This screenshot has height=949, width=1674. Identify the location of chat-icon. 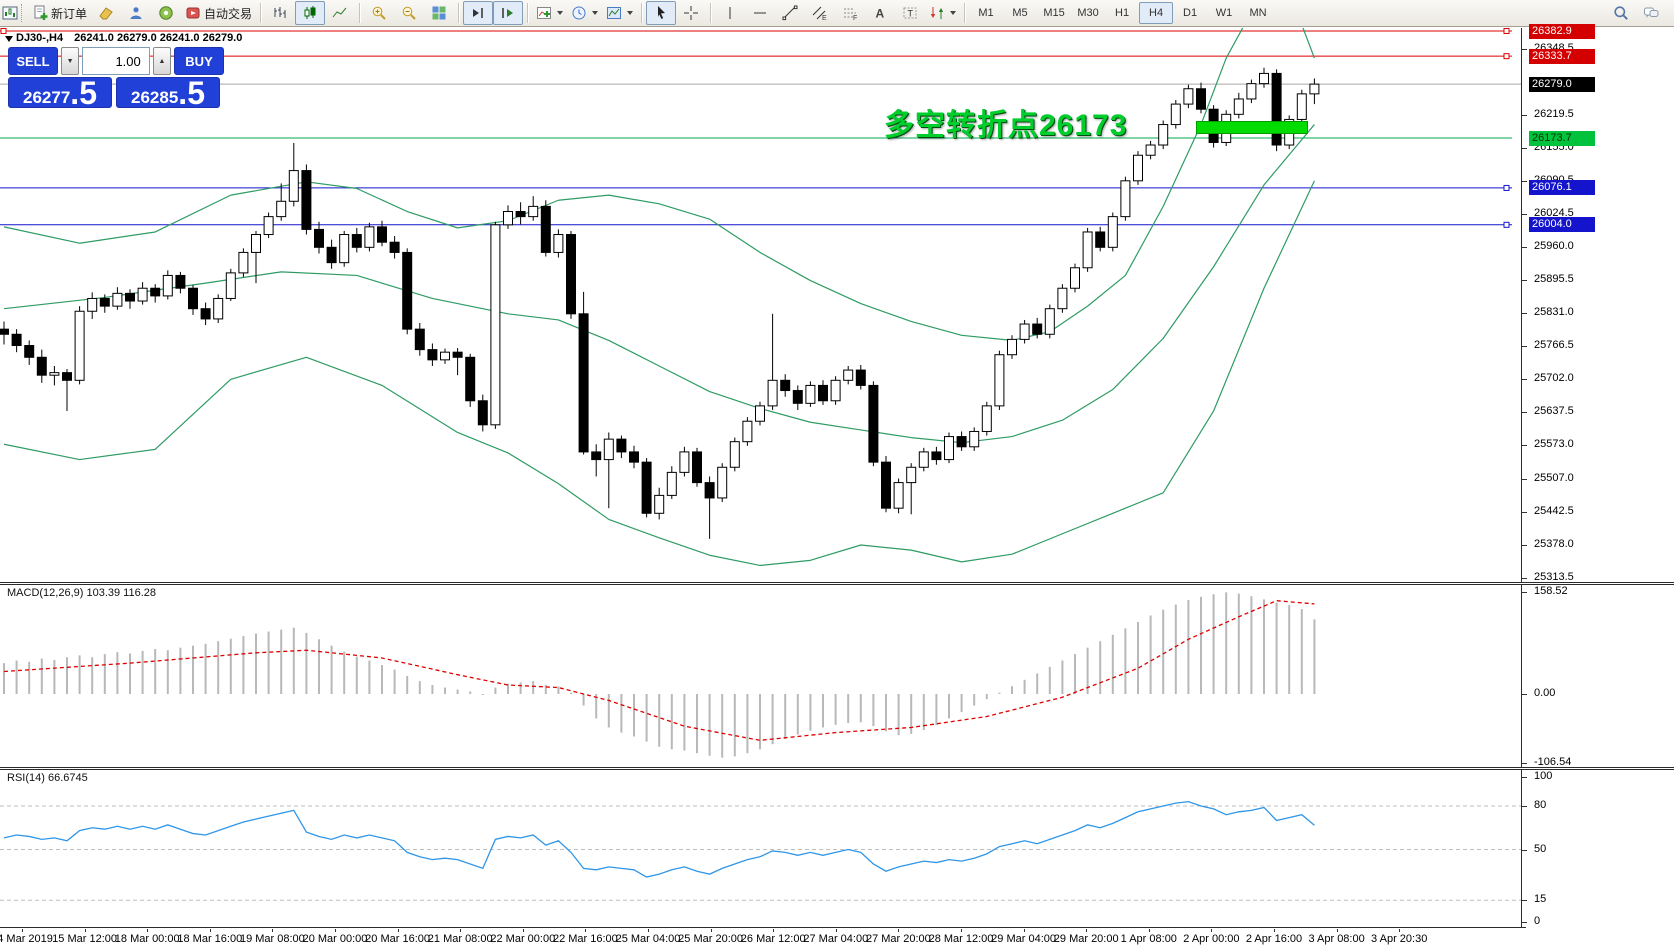
(1651, 13).